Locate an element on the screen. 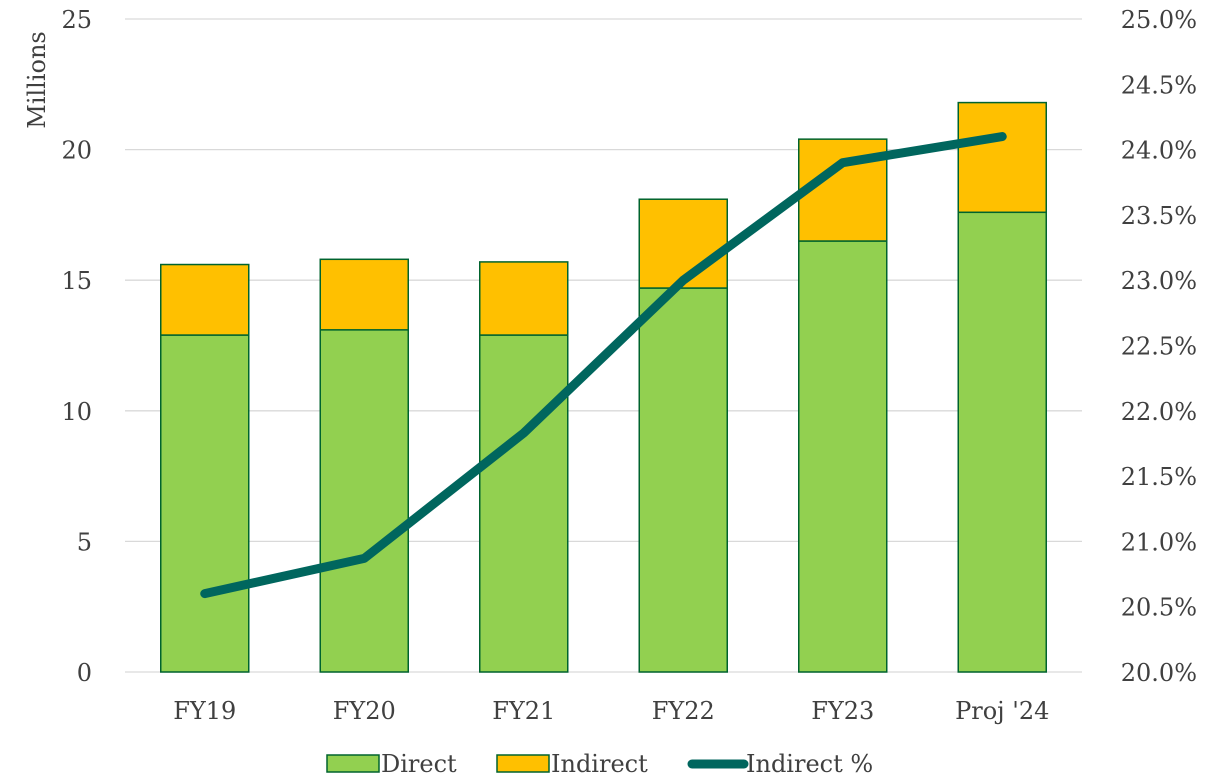 This screenshot has width=1223, height=779. left-tick-label: 25 is located at coordinates (76, 20).